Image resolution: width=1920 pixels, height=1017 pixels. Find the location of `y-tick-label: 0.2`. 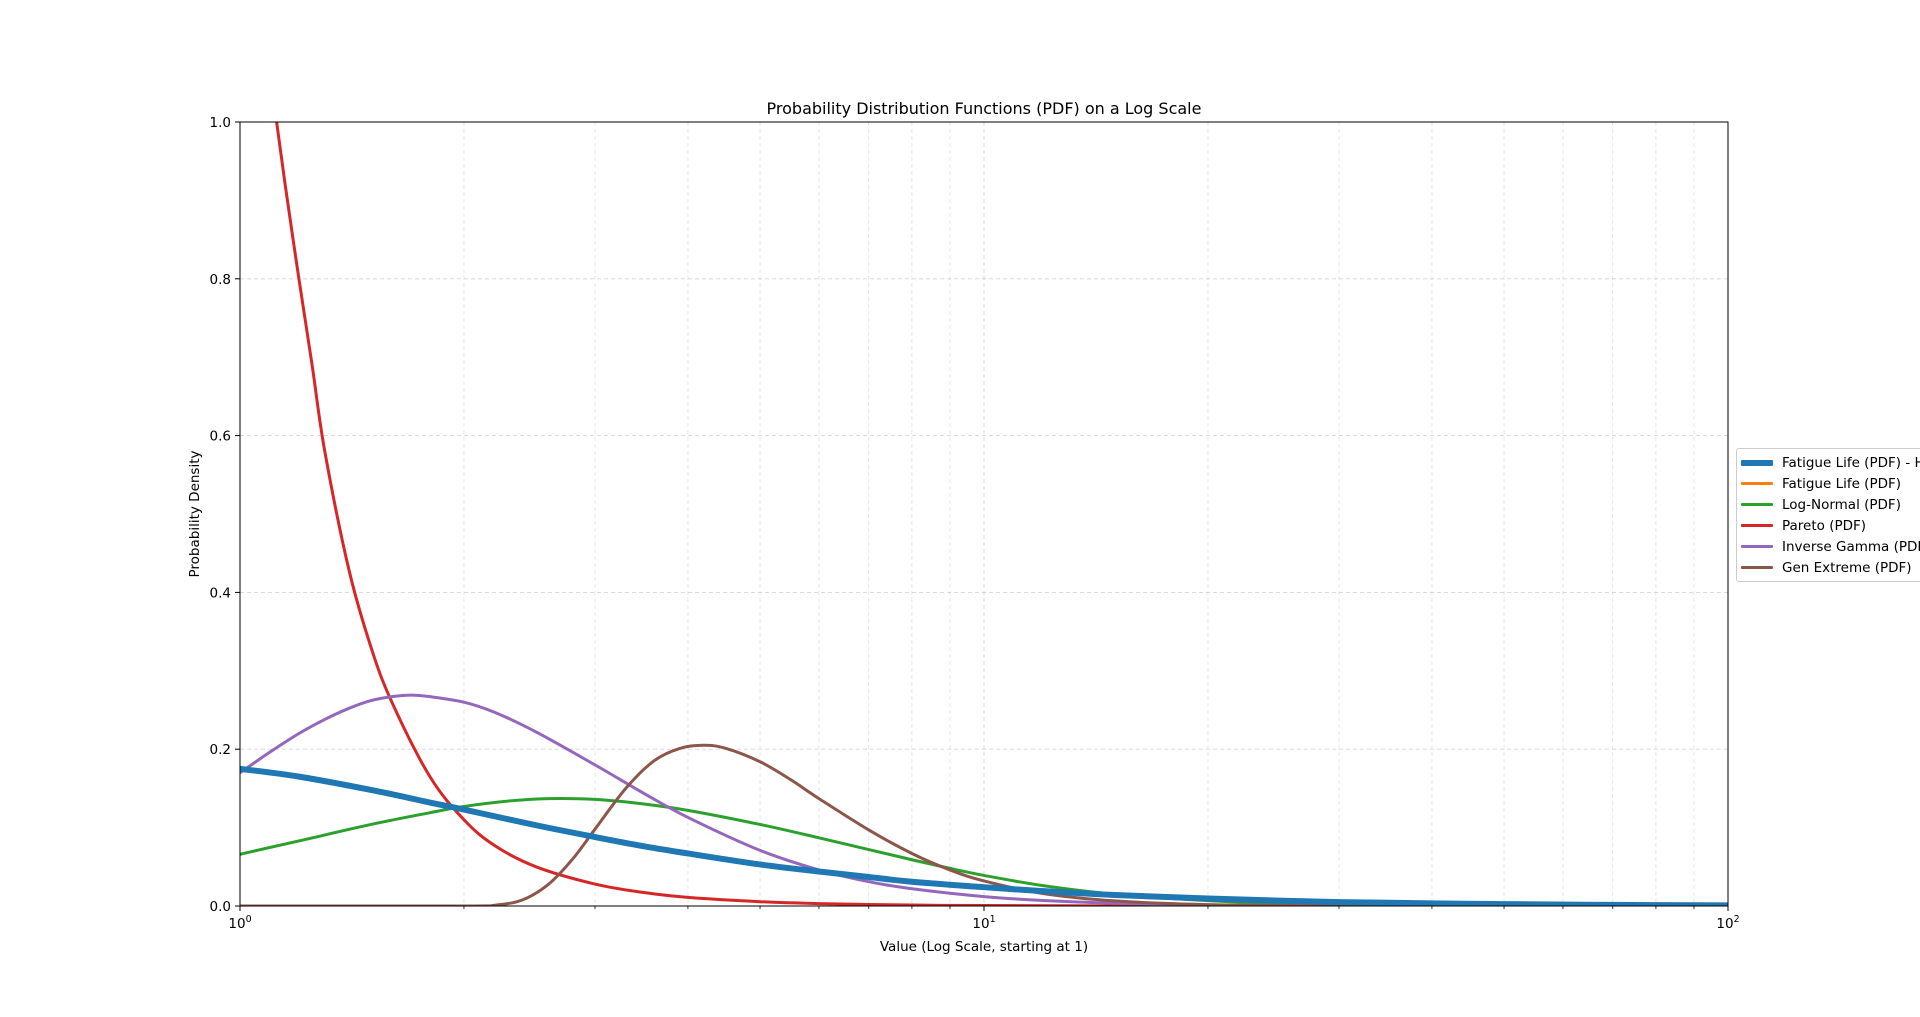

y-tick-label: 0.2 is located at coordinates (220, 750).